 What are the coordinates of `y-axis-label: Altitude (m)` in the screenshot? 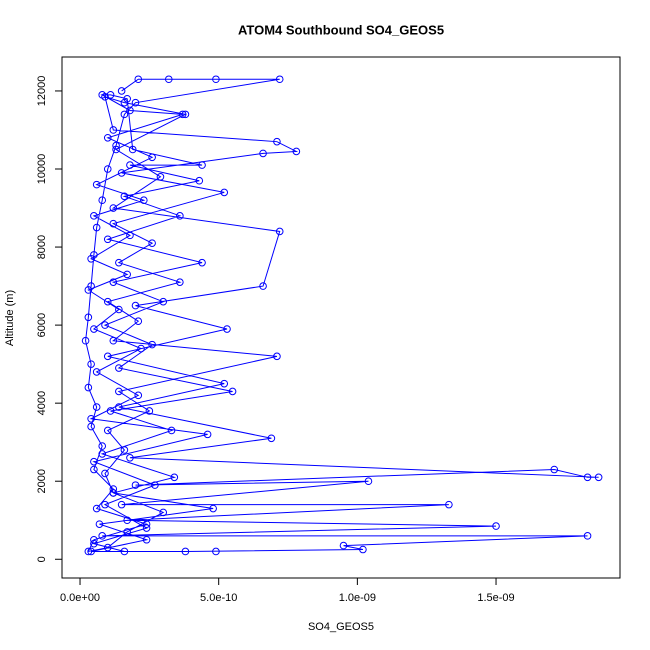 It's located at (10, 318).